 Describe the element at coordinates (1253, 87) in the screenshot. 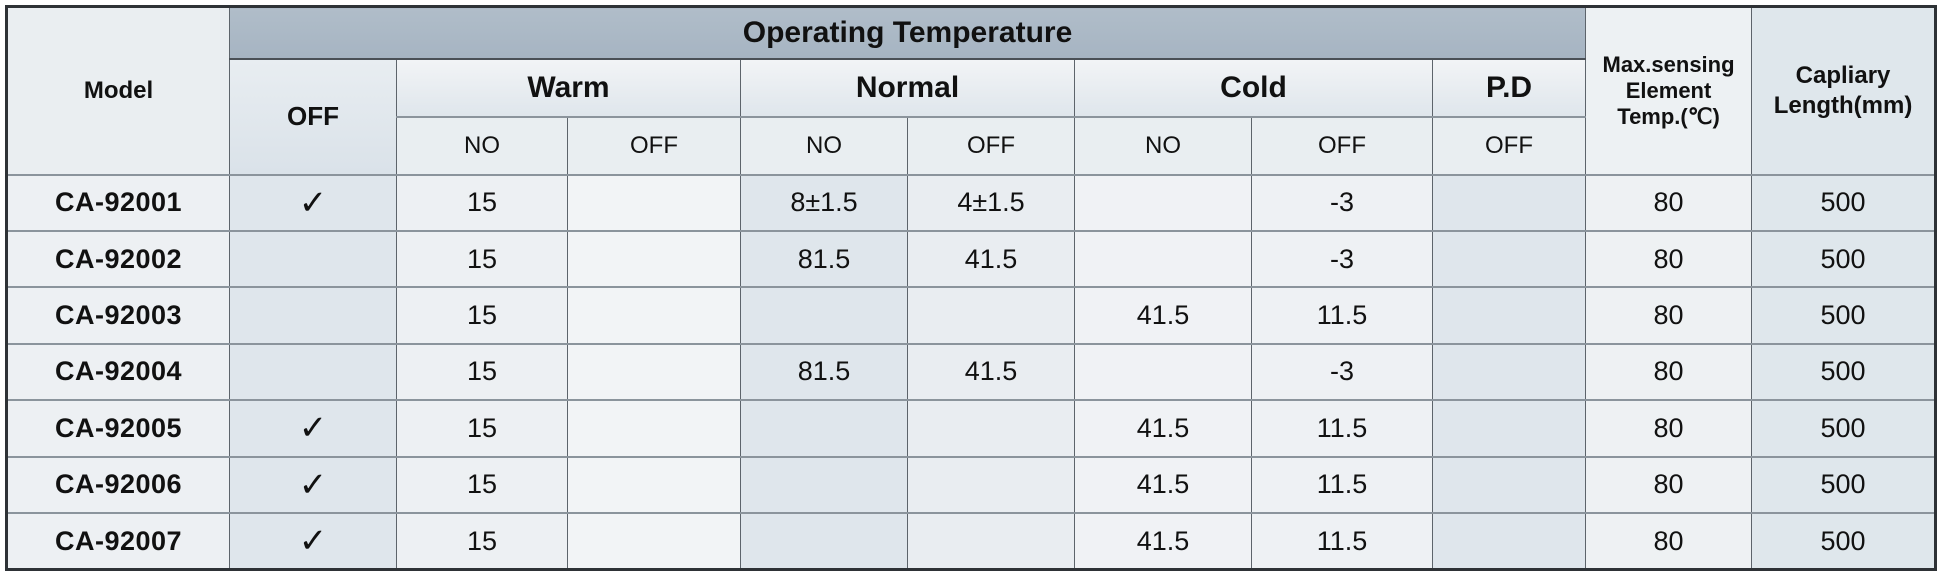

I see `cold-group-header: Cold` at that location.